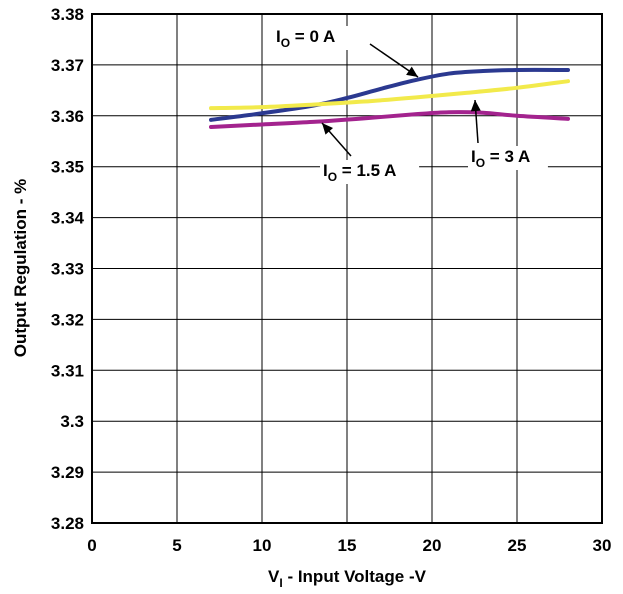 This screenshot has width=623, height=594. I want to click on y-tick-label: 3.37, so click(67, 65).